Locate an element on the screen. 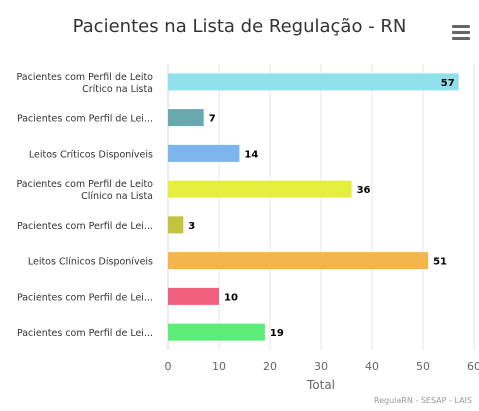 The image size is (479, 411). category-label: Clínico na Lista is located at coordinates (117, 196).